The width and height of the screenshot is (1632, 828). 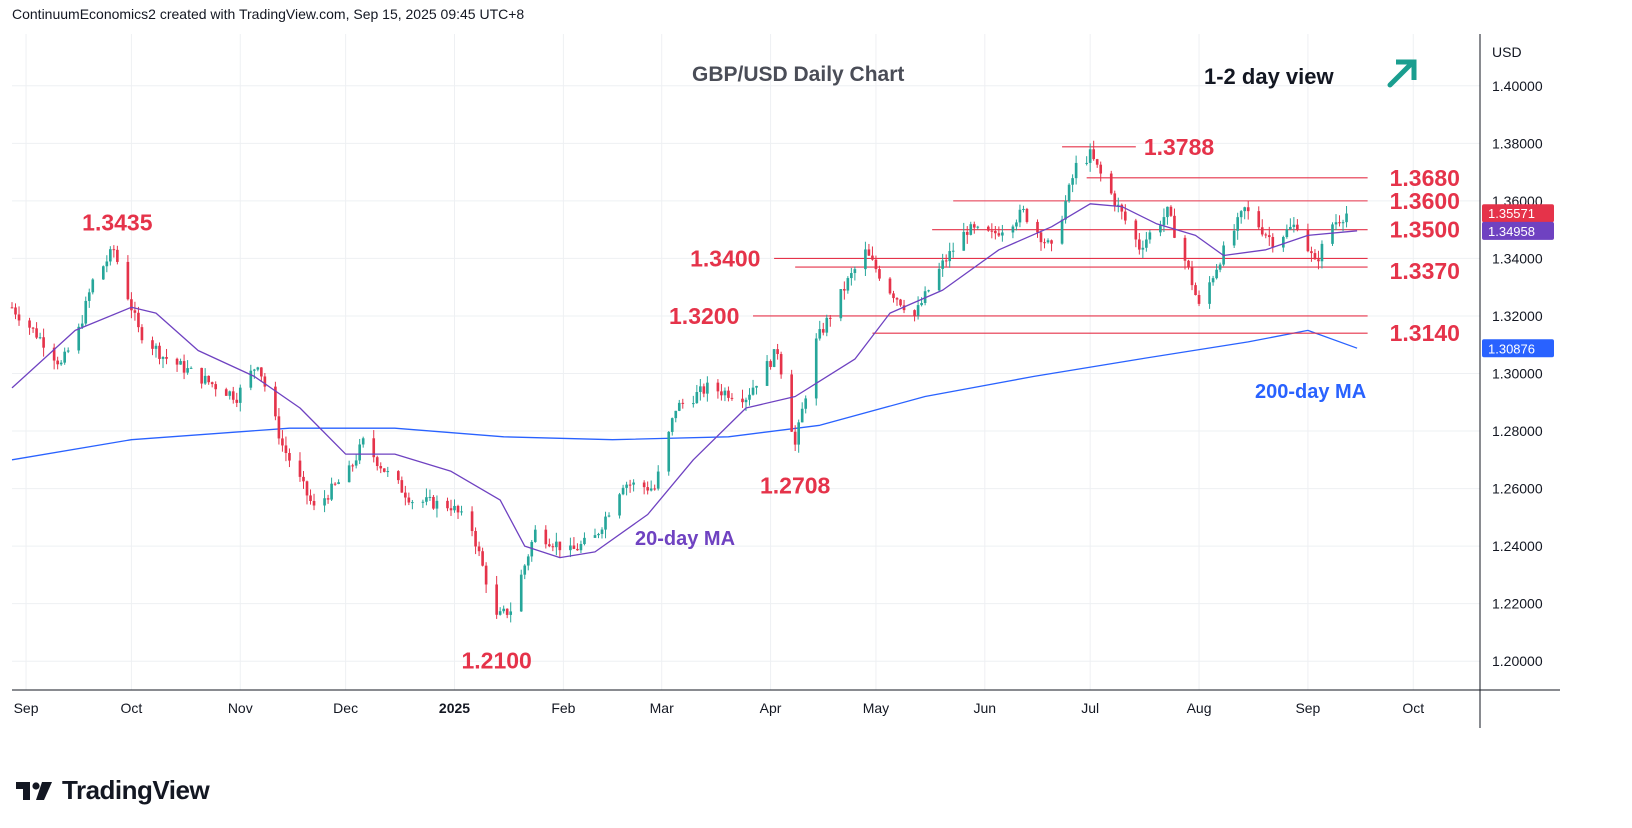 I want to click on ma200-path, so click(x=684, y=395).